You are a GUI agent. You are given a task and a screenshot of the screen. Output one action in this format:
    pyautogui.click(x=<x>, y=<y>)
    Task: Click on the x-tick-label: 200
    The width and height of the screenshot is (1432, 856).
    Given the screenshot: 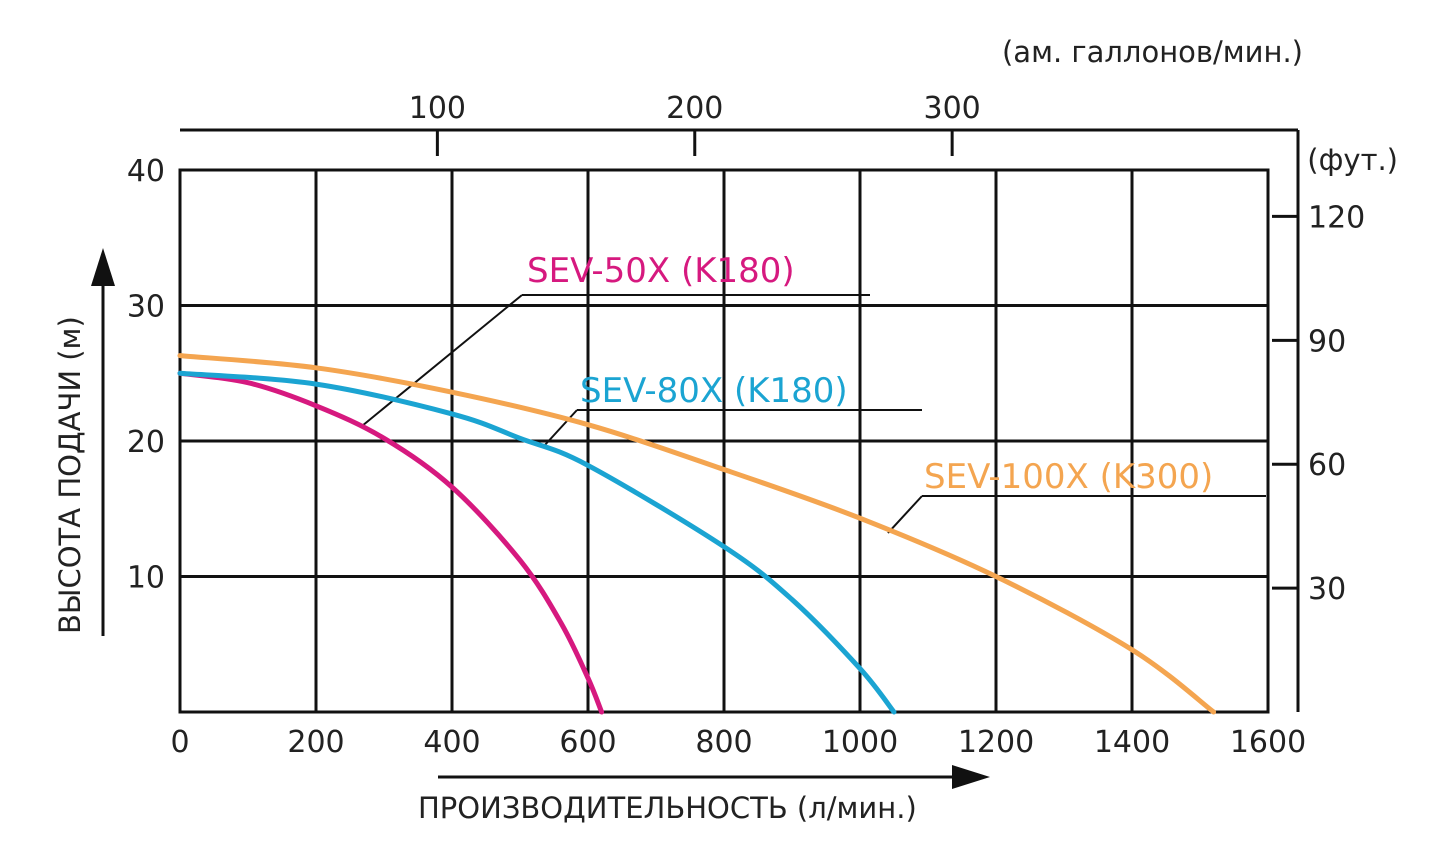 What is the action you would take?
    pyautogui.click(x=315, y=742)
    